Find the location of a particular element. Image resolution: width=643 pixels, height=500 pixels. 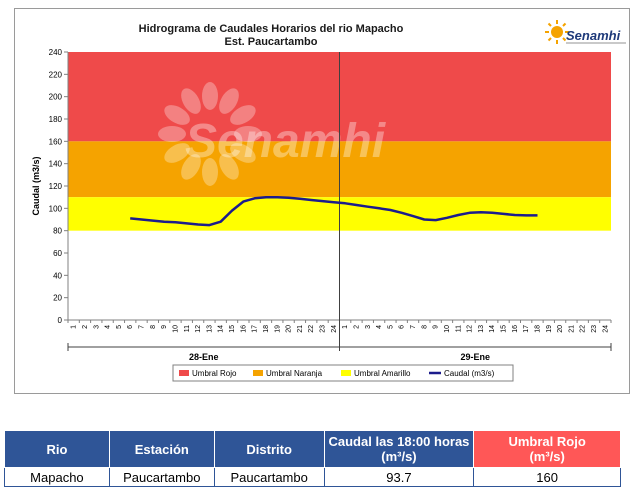

header-rio: Rio is located at coordinates (57, 449).